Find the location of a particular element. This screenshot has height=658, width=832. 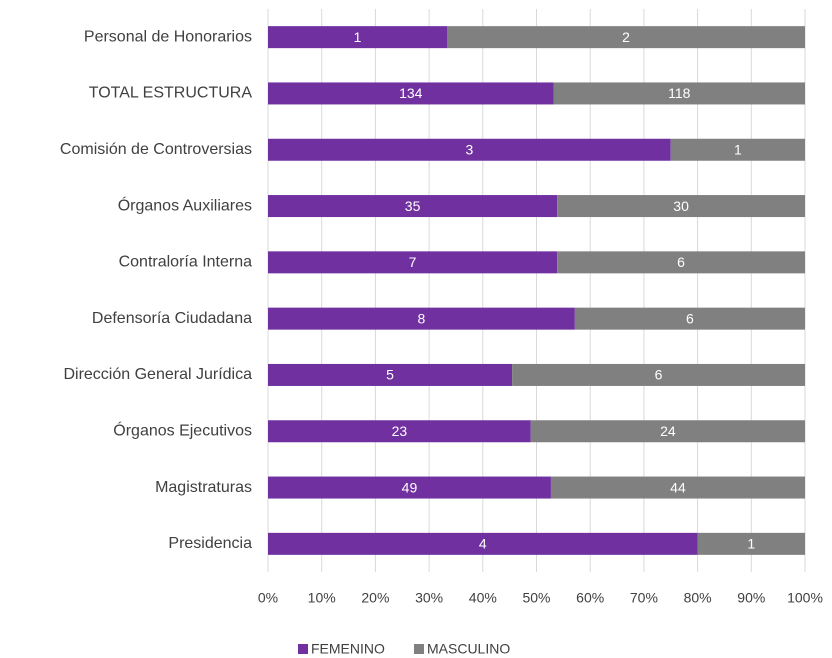

data-label: 35 is located at coordinates (413, 206).